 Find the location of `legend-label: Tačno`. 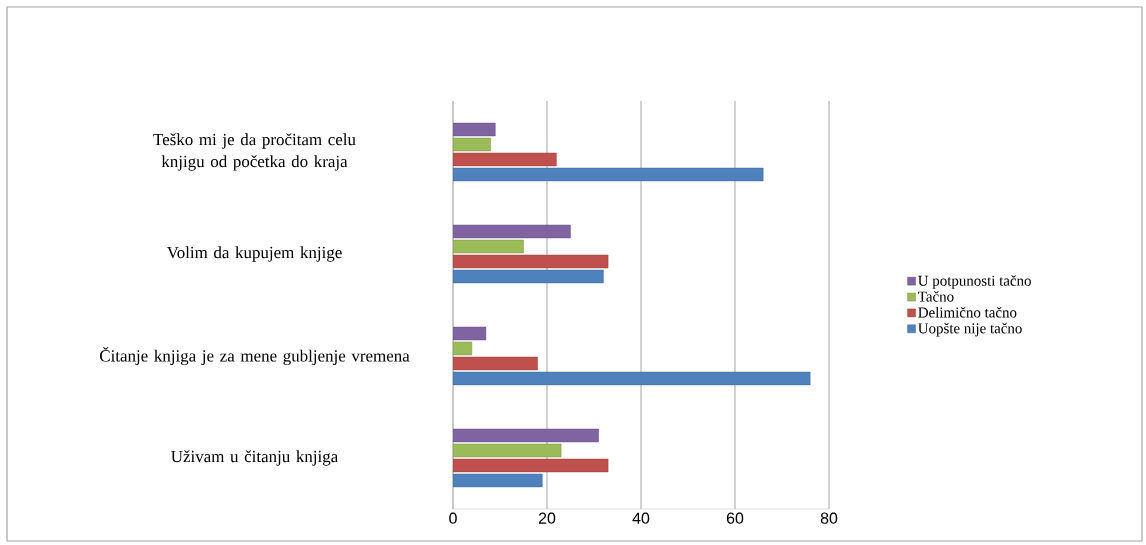

legend-label: Tačno is located at coordinates (936, 296).